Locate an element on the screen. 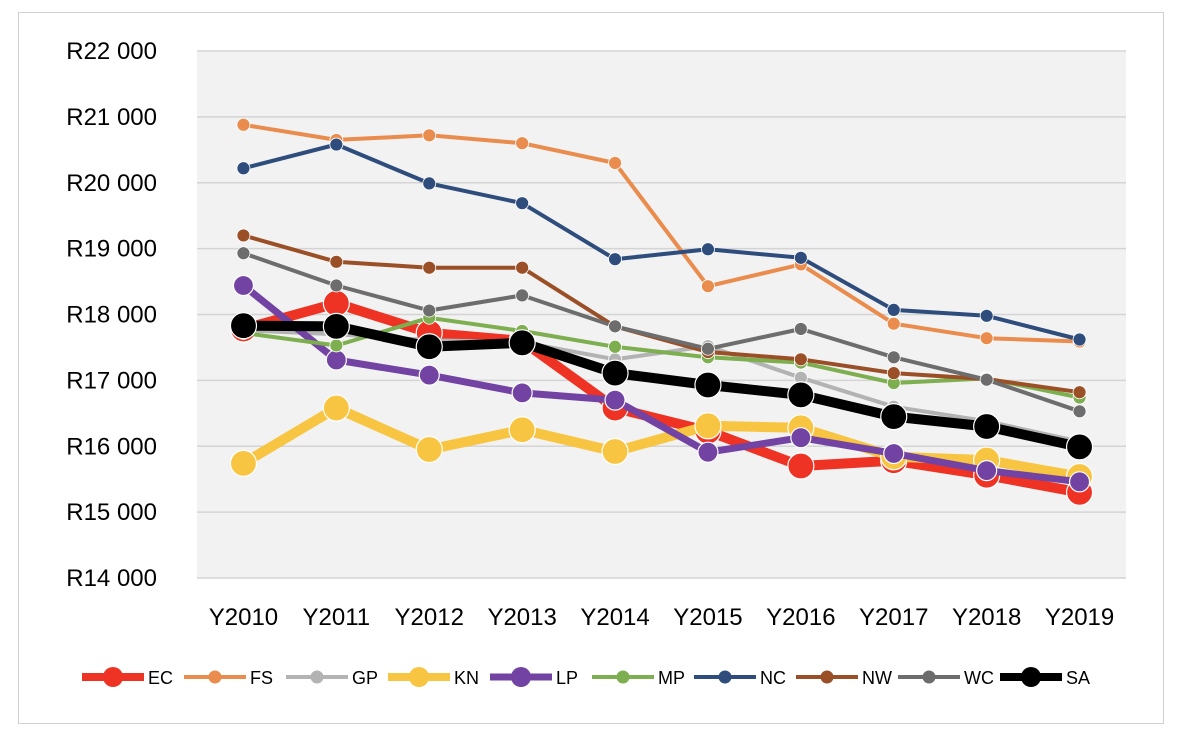  legend-item-kn: KN is located at coordinates (433, 677).